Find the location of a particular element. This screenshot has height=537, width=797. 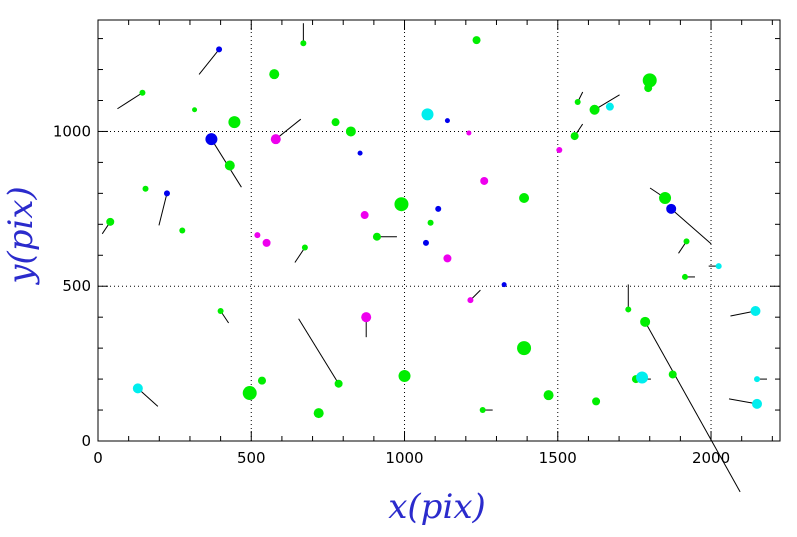

x-tick-label: 1500 is located at coordinates (558, 458).